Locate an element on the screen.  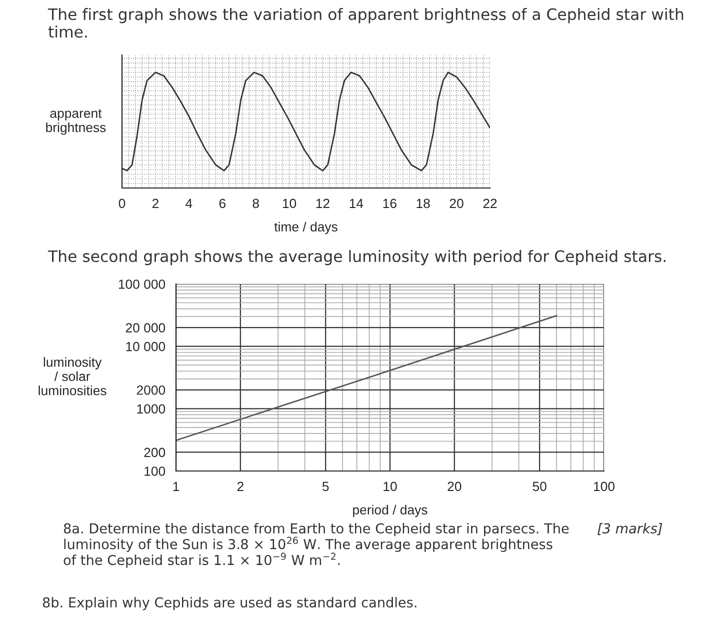
y-tick-label: 1000 is located at coordinates (151, 409).